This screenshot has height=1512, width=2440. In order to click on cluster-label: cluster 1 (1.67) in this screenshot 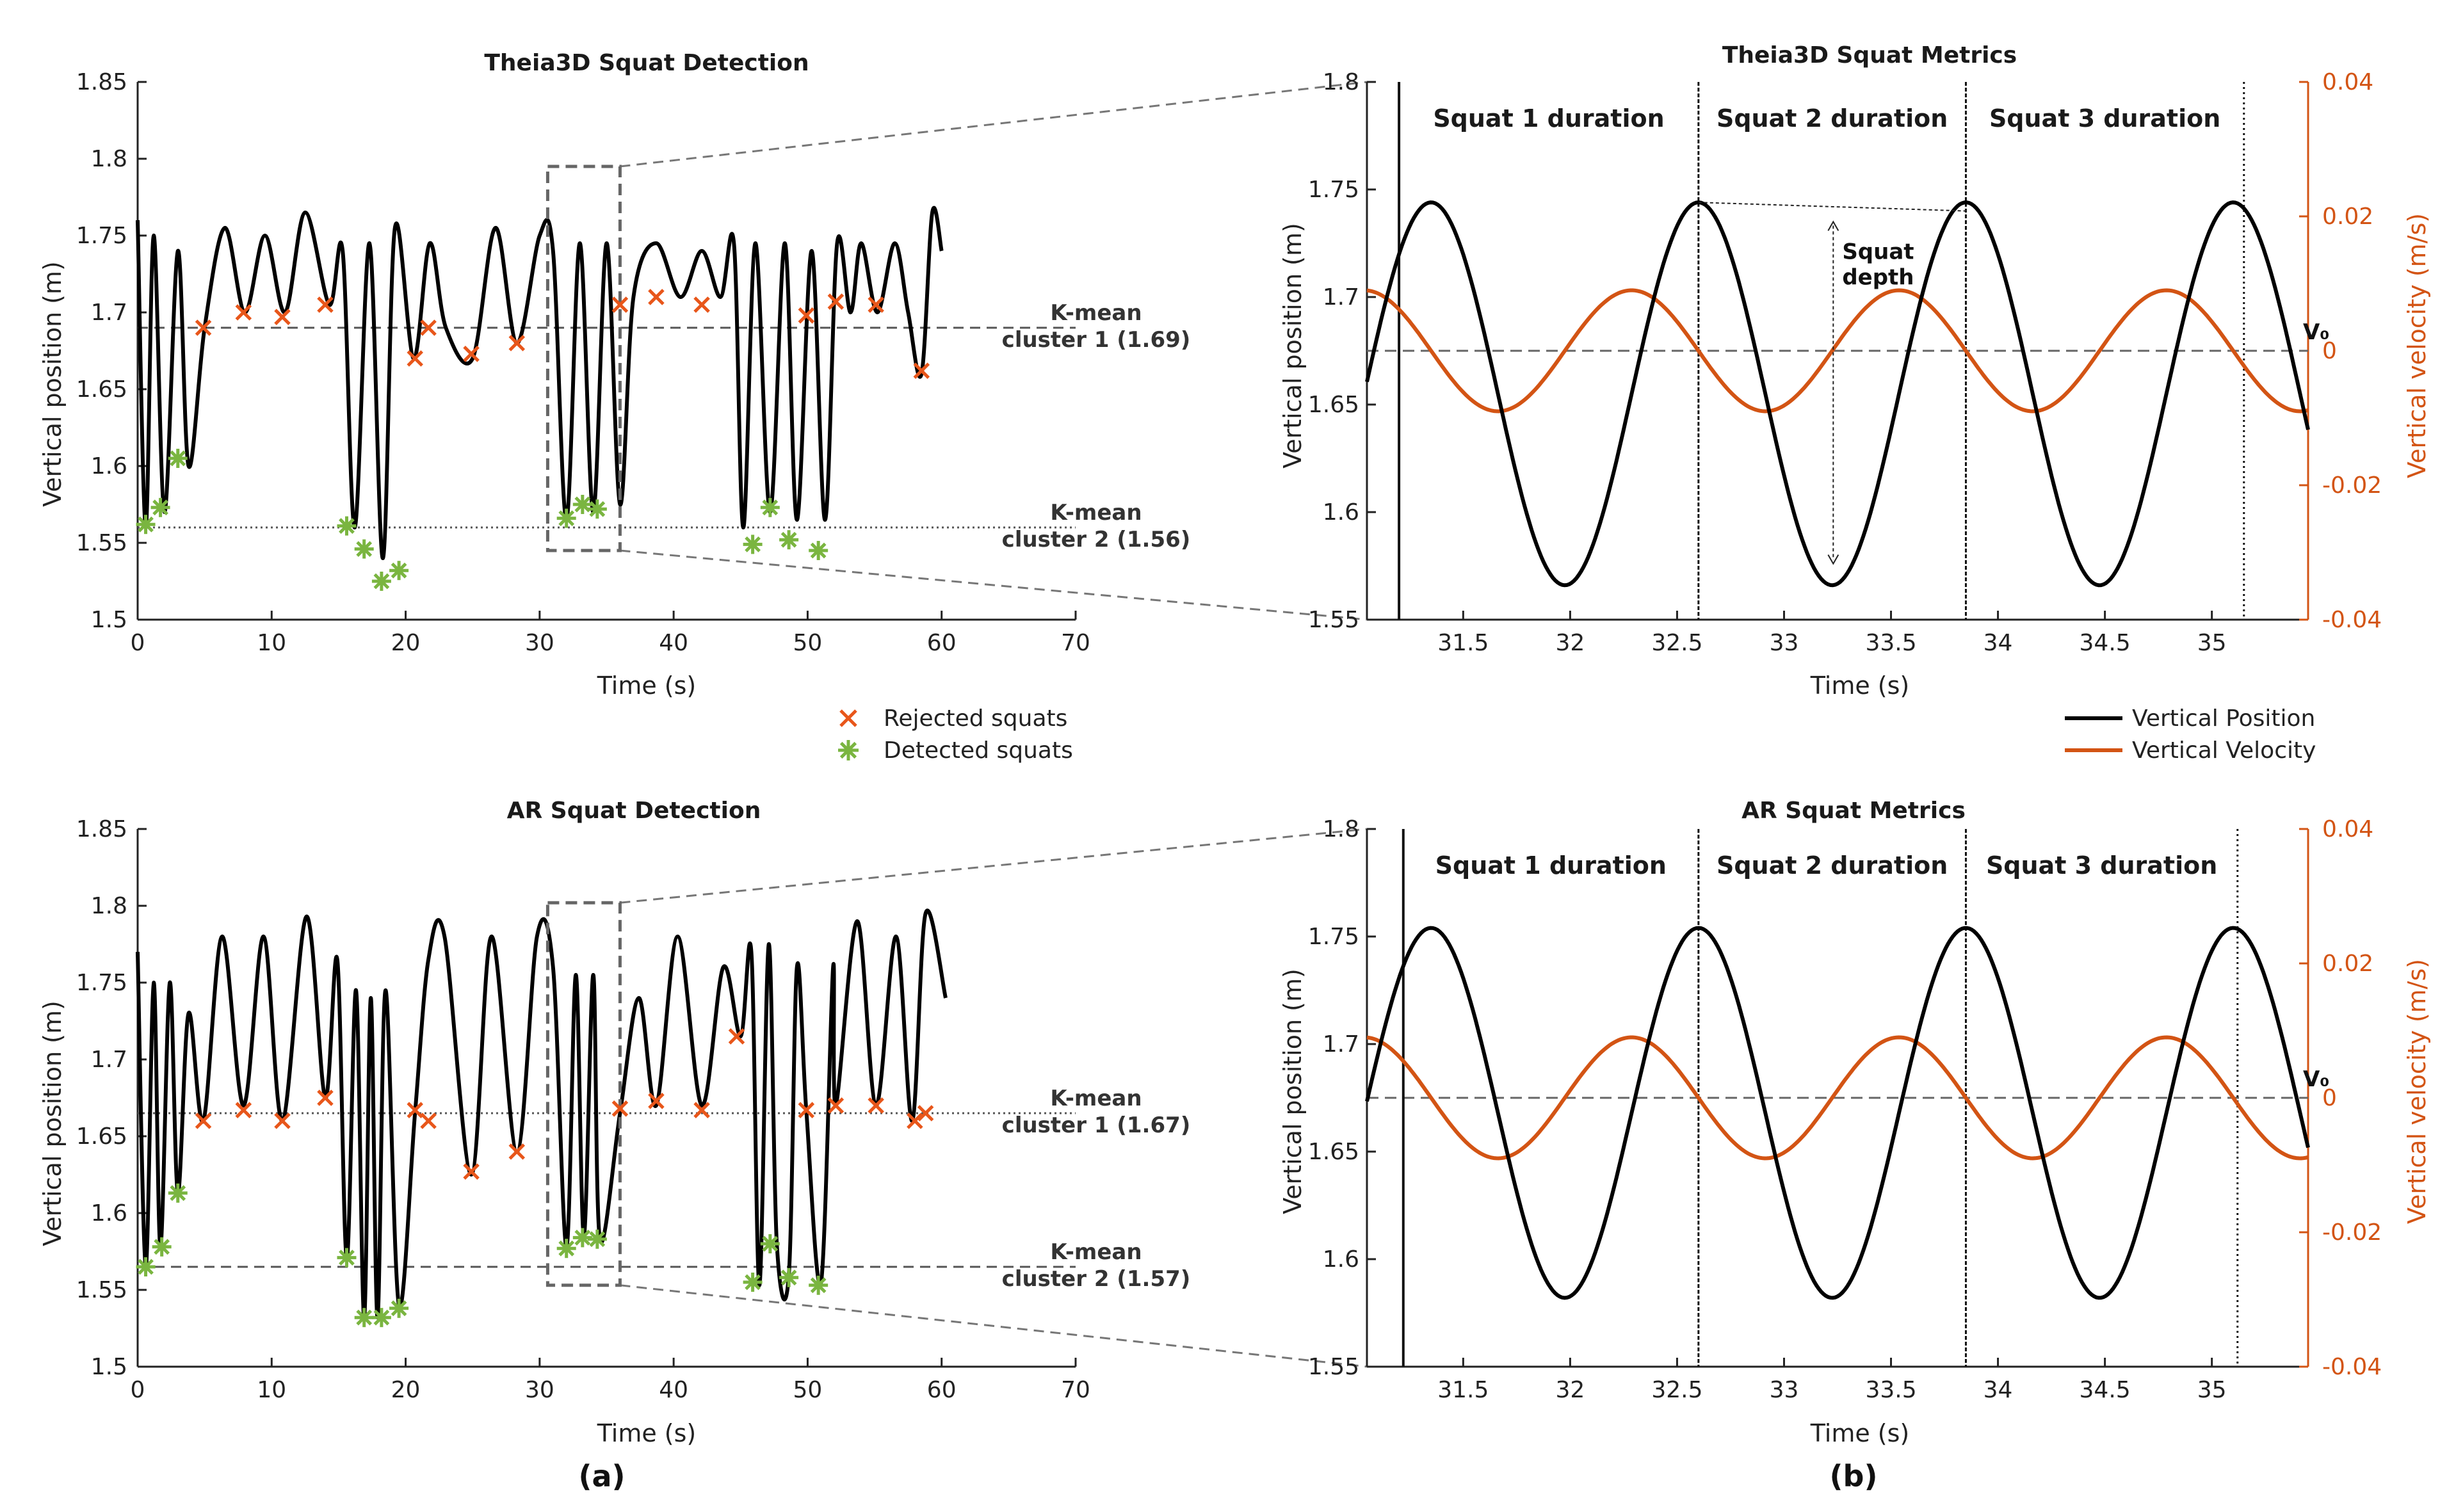, I will do `click(1096, 1125)`.